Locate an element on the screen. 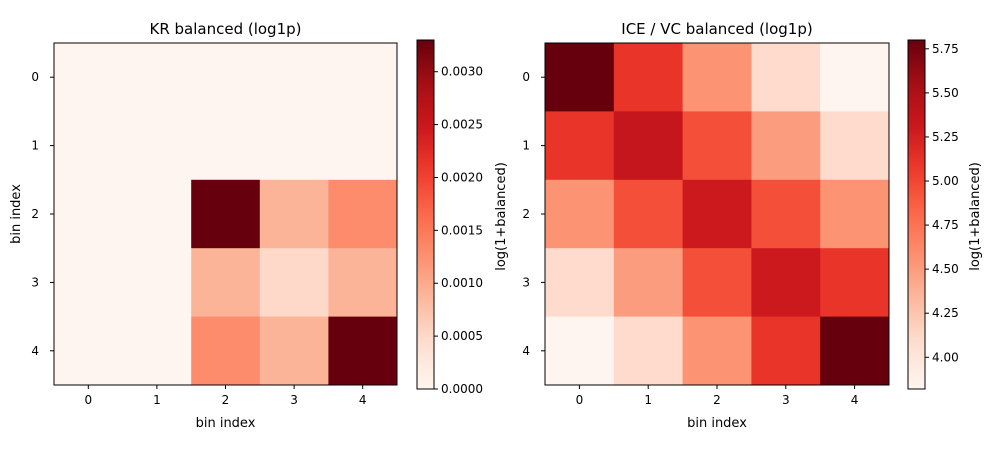  colorbar-tick-label: 0.0025 is located at coordinates (462, 125).